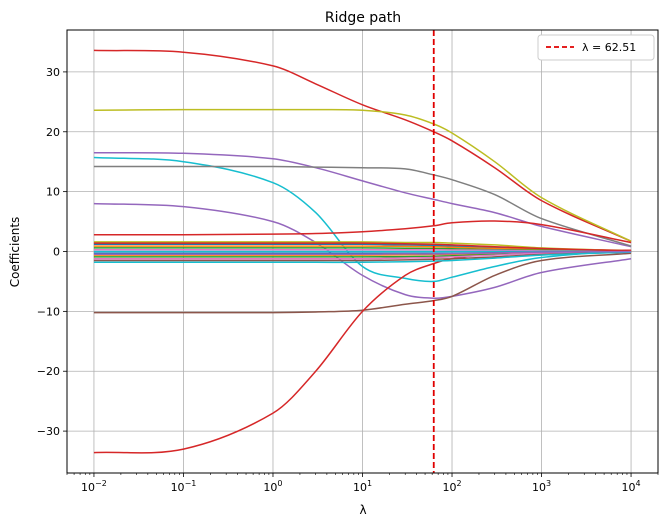  What do you see at coordinates (53, 192) in the screenshot?
I see `y-tick-label: 10` at bounding box center [53, 192].